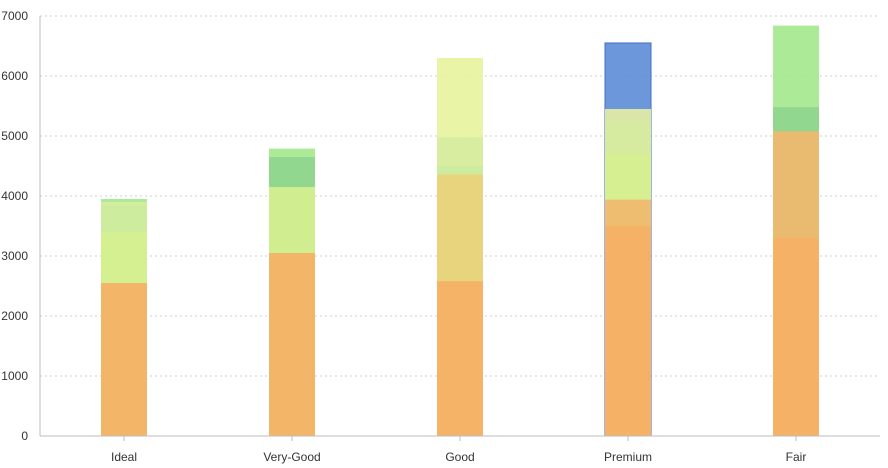  Describe the element at coordinates (14, 316) in the screenshot. I see `y-tick-label: 2000` at that location.